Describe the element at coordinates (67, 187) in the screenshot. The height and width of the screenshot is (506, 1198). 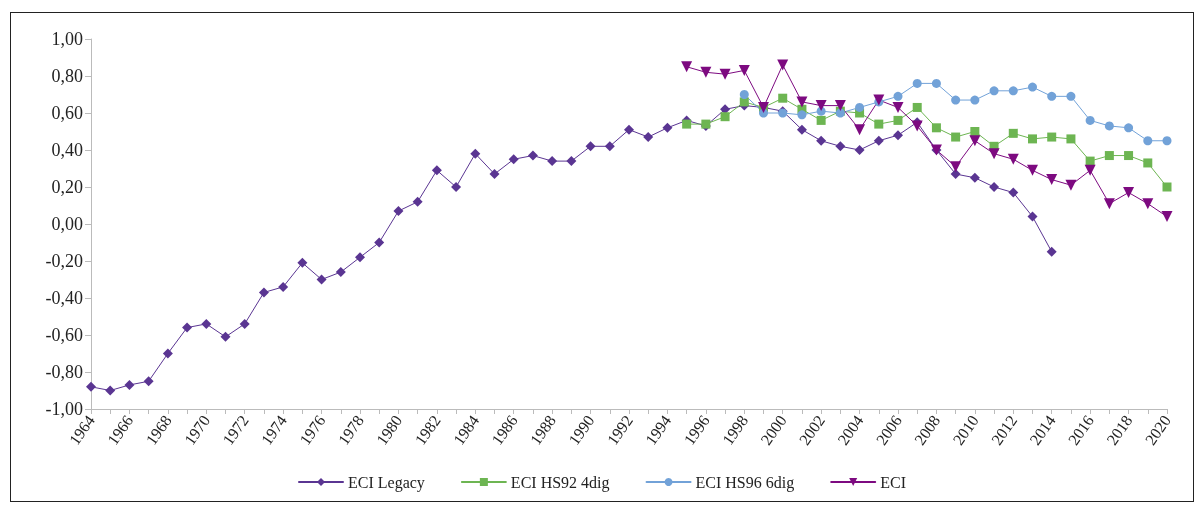
I see `y-tick-label: 0,20` at that location.